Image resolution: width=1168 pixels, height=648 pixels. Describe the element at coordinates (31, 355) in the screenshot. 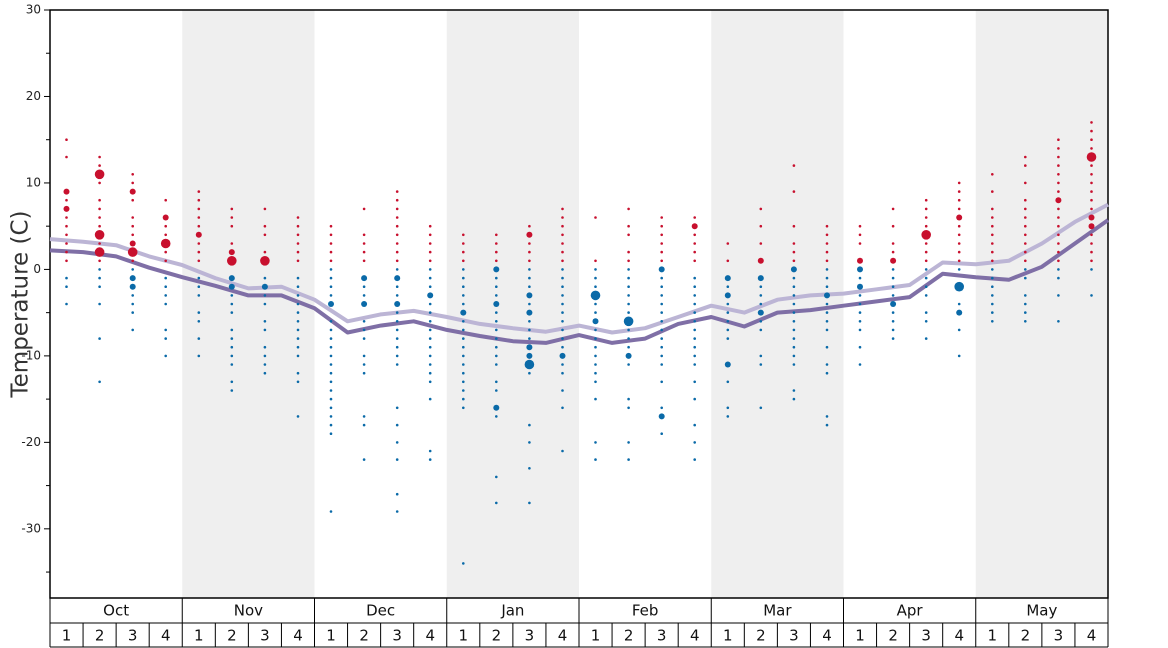

I see `y-tick-label: -10` at that location.